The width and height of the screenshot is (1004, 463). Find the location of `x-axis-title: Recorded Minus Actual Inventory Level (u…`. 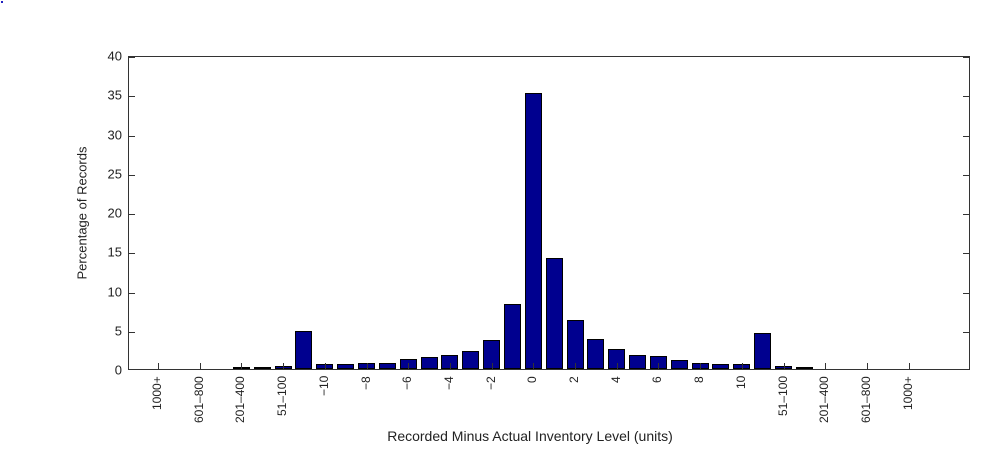

x-axis-title: Recorded Minus Actual Inventory Level (u… is located at coordinates (530, 436).